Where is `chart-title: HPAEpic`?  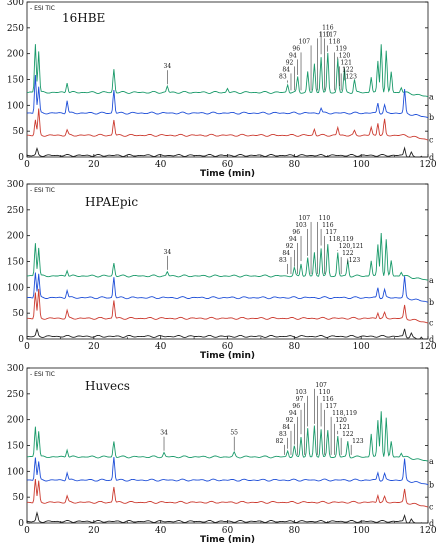 chart-title: HPAEpic is located at coordinates (111, 202).